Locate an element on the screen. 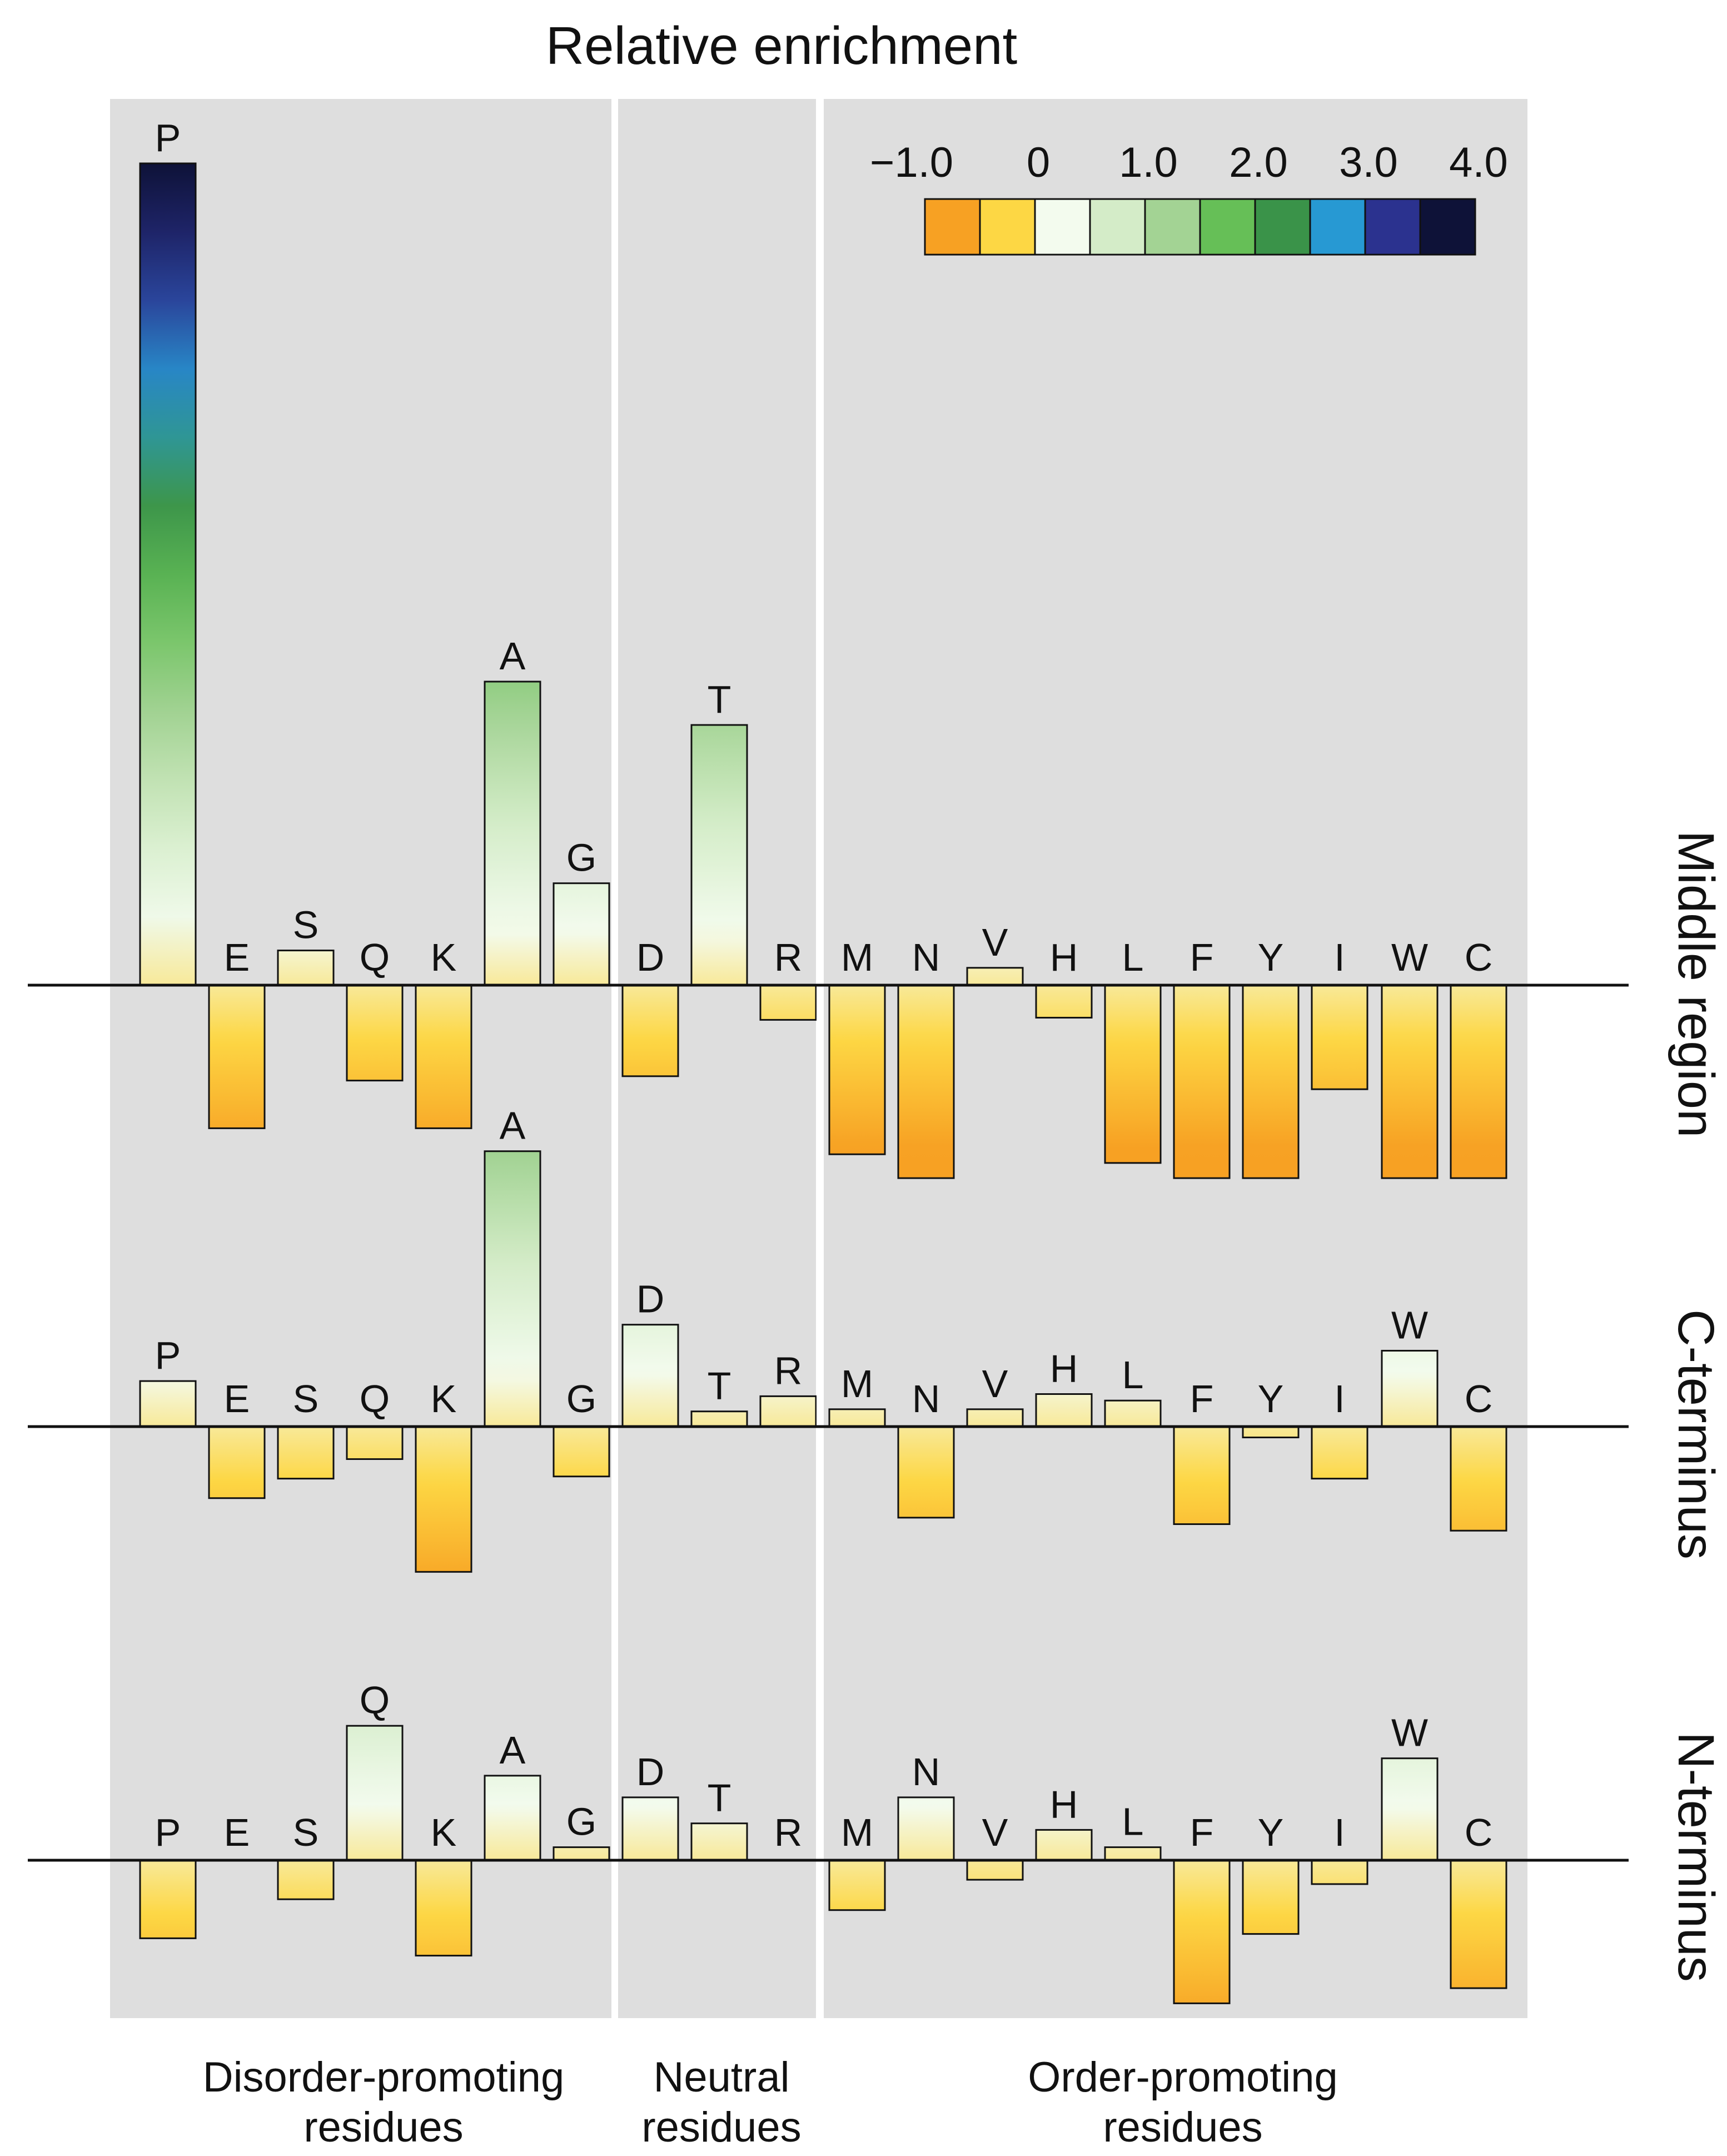 Image resolution: width=1727 pixels, height=2156 pixels. bar-middle-region-V is located at coordinates (995, 977).